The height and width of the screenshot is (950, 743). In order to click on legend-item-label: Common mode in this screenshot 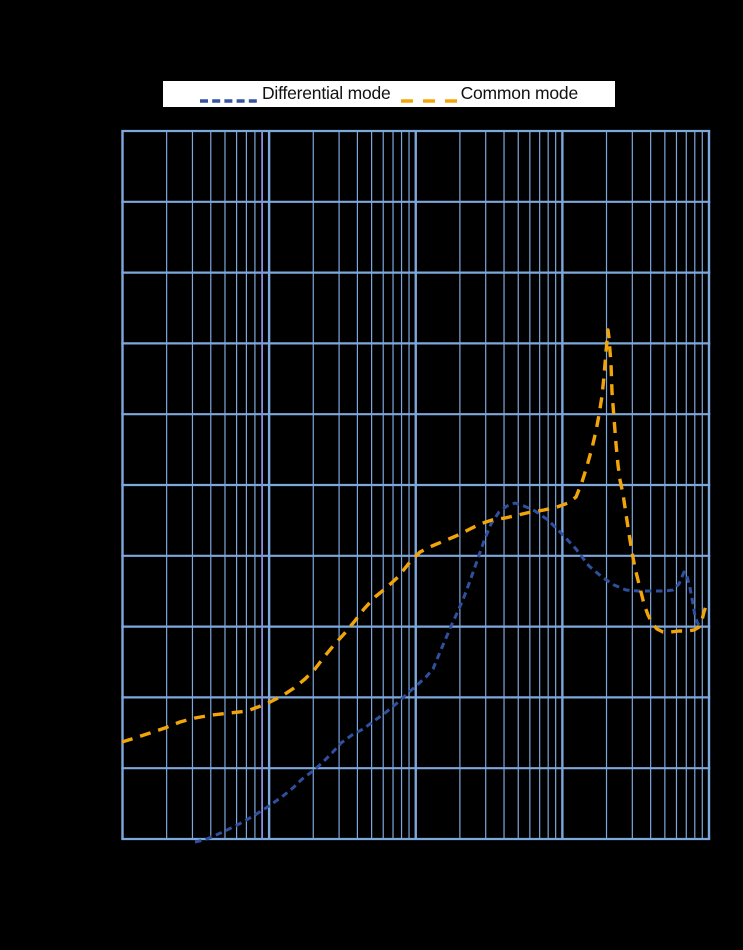, I will do `click(519, 93)`.